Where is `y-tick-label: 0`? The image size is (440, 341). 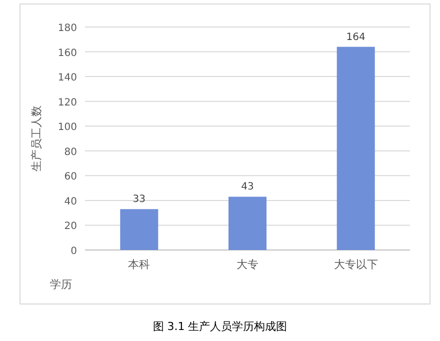 y-tick-label: 0 is located at coordinates (73, 251).